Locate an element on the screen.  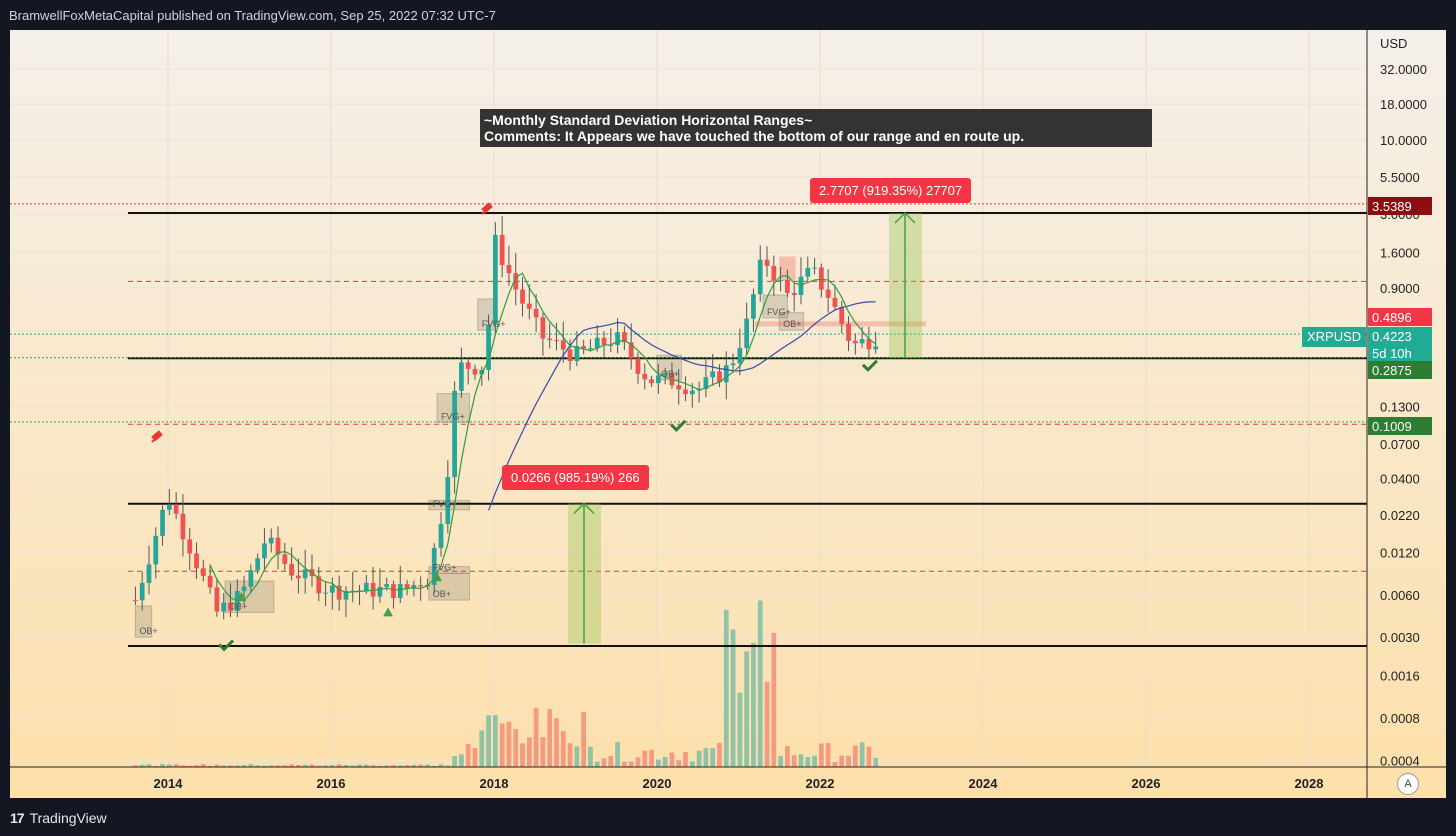
measure-label-lower: 0.0266 (985.19%) 266 is located at coordinates (575, 477).